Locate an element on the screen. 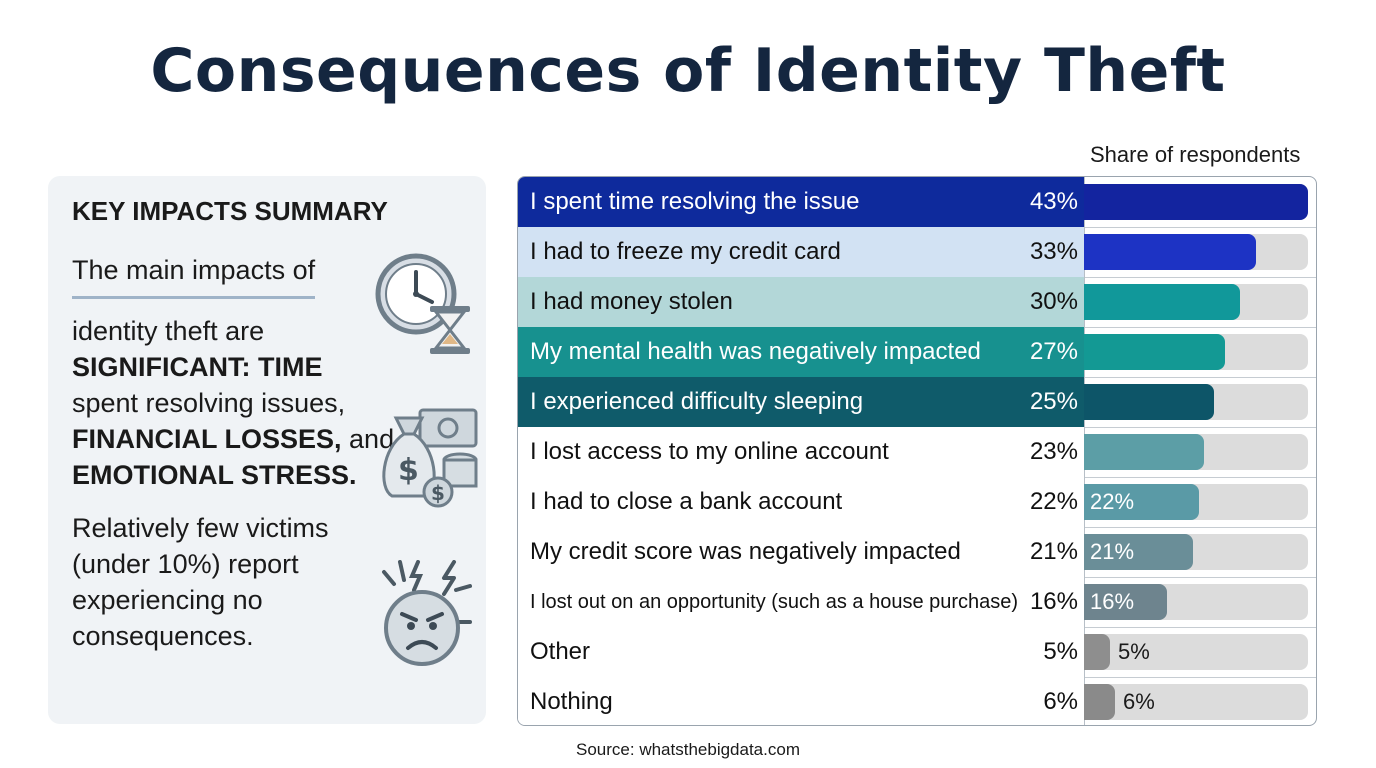 The width and height of the screenshot is (1376, 768). bar-track: 6% is located at coordinates (1196, 702).